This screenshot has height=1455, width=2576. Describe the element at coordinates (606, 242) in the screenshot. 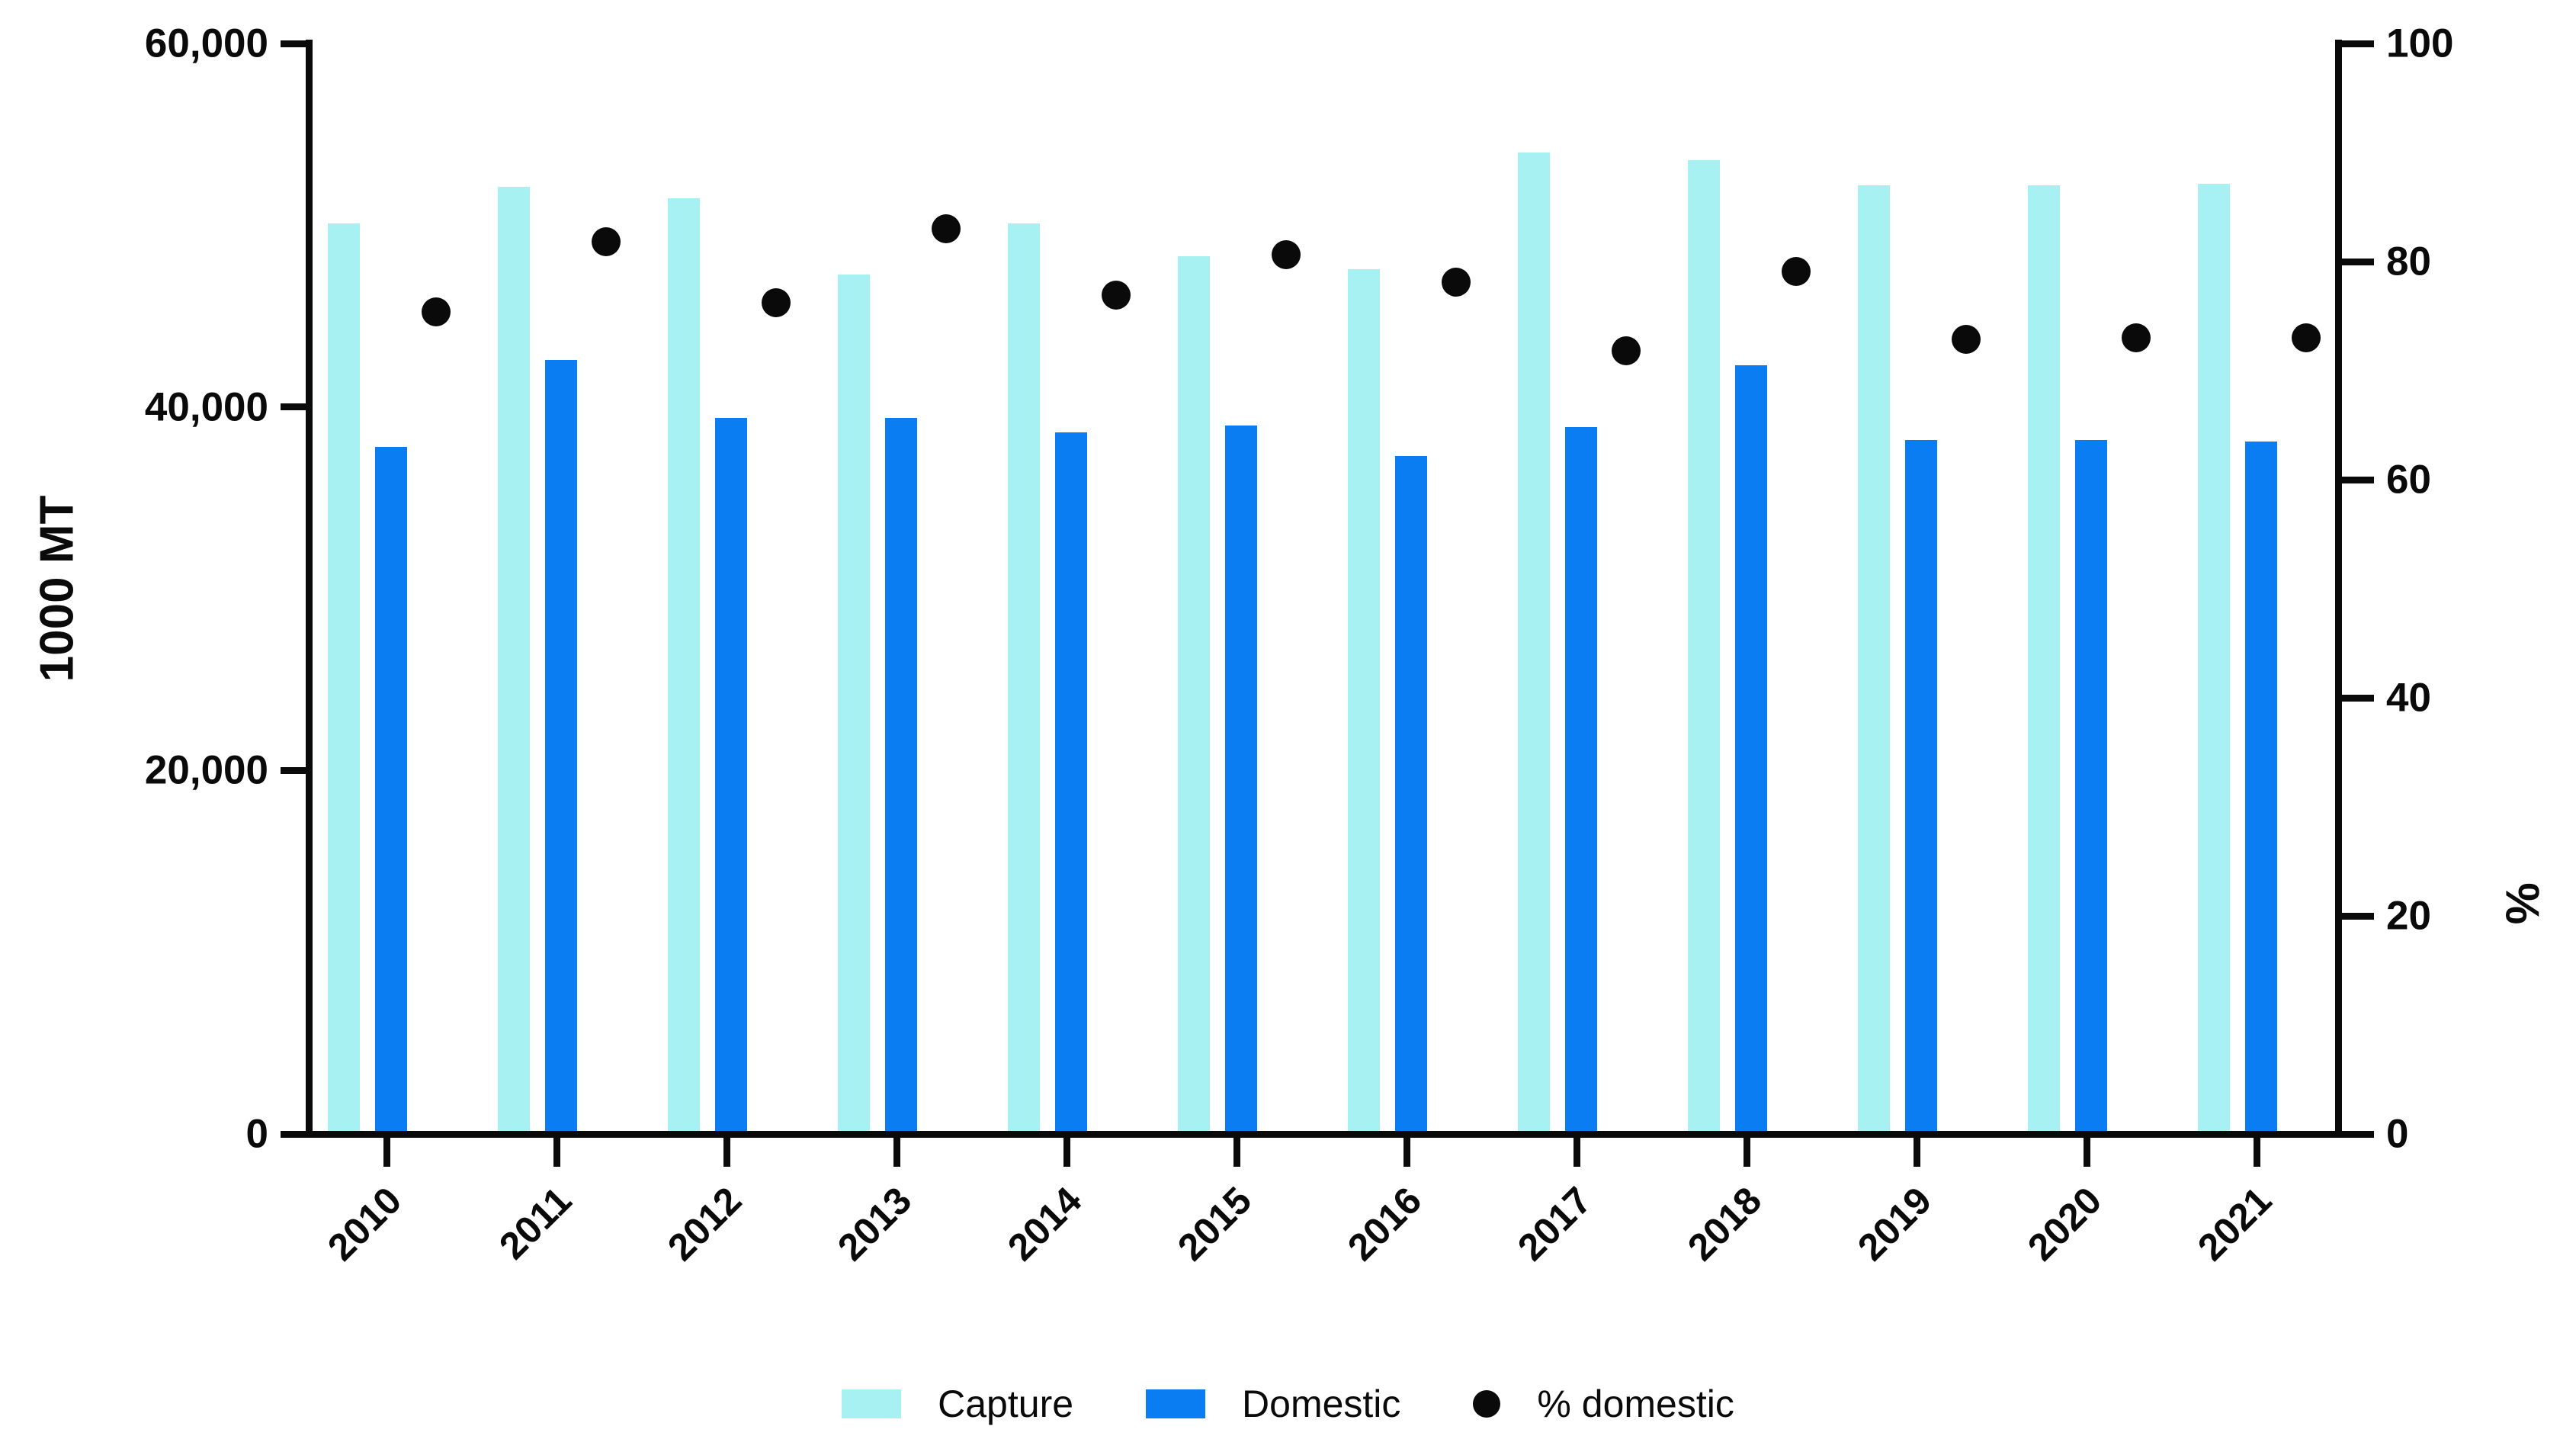

I see `pct-dot-2011` at that location.